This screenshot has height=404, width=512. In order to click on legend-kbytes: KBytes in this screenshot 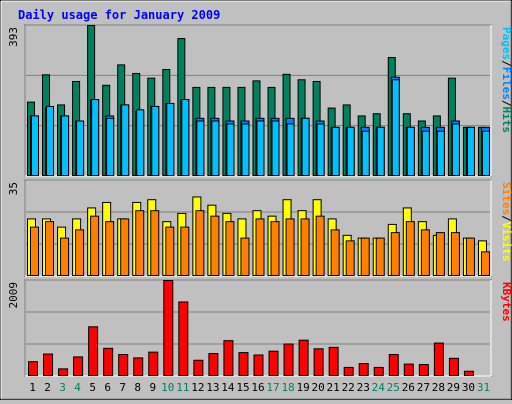, I will do `click(506, 302)`.